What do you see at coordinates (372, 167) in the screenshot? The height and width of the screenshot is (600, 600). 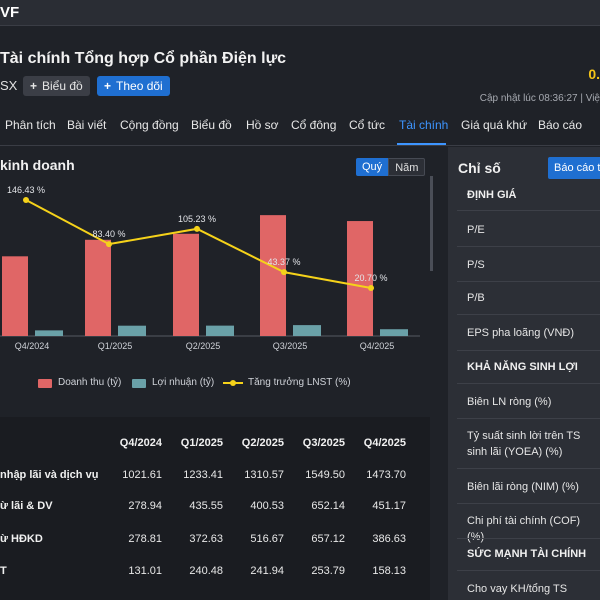 I see `period-quarter-button: Quý` at bounding box center [372, 167].